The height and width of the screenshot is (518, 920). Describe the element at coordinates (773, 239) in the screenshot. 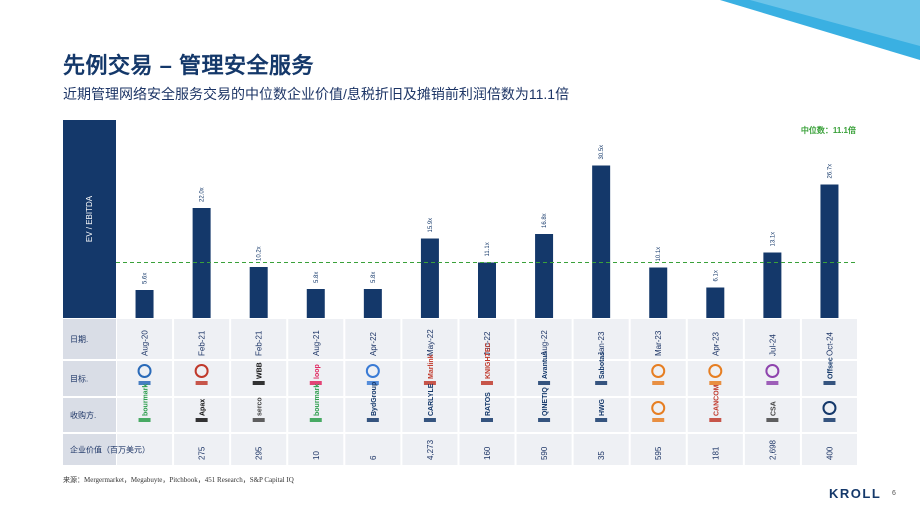

I see `bar-value-label: 13.1x` at that location.